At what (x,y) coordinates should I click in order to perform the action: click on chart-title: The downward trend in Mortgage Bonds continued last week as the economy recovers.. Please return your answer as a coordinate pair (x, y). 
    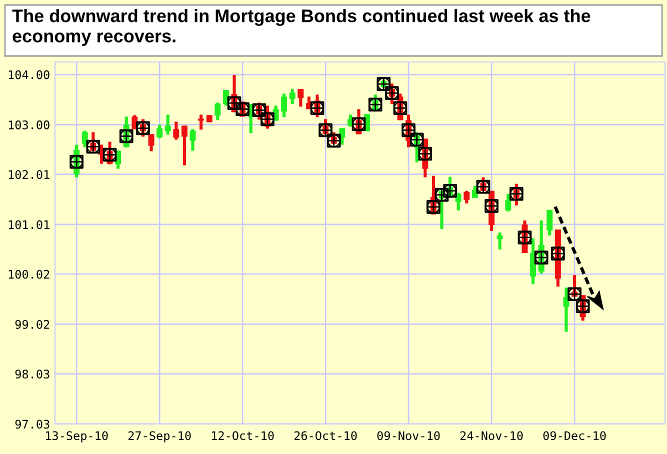
    Looking at the image, I should click on (301, 27).